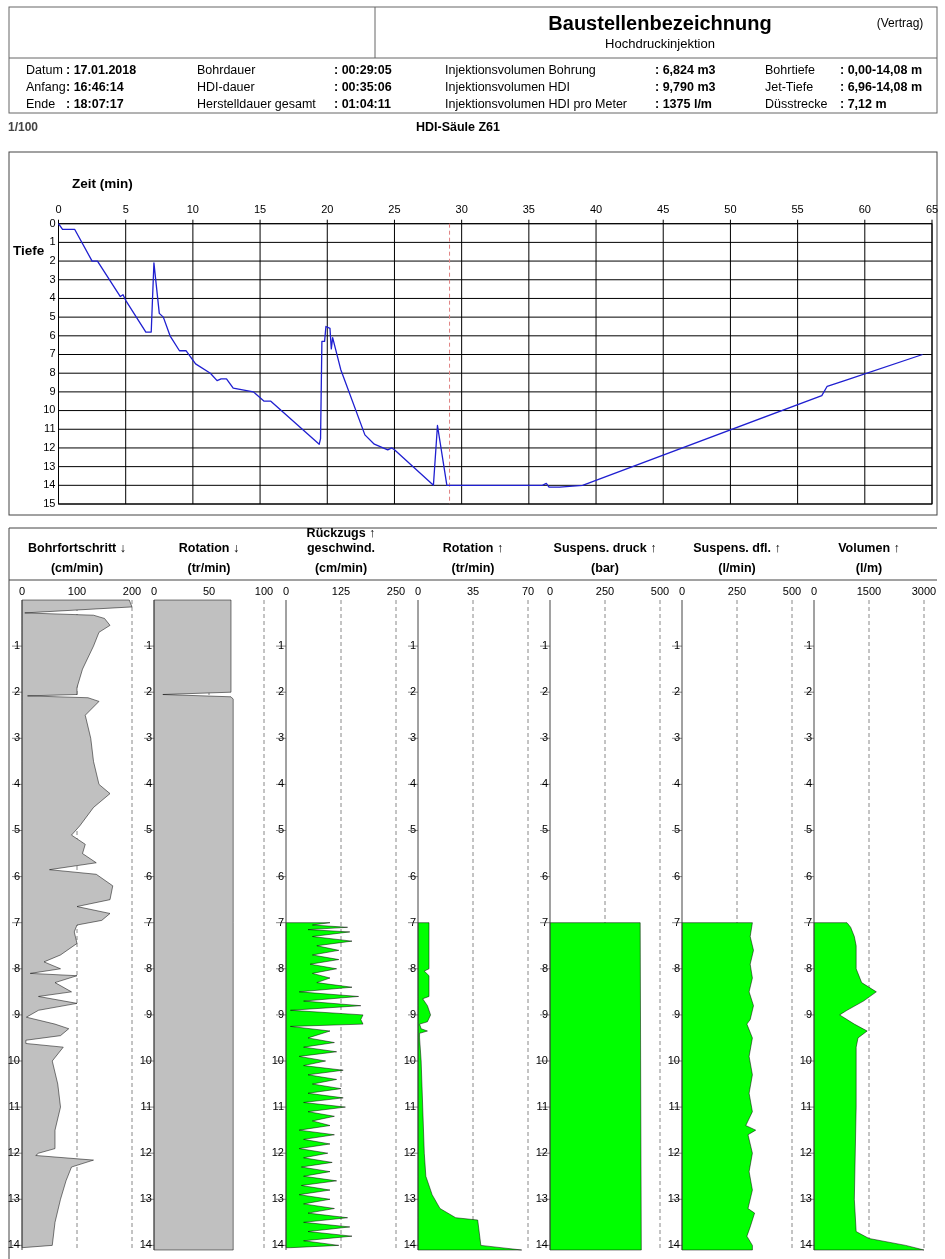  I want to click on text: : 01:04:11, so click(363, 104).